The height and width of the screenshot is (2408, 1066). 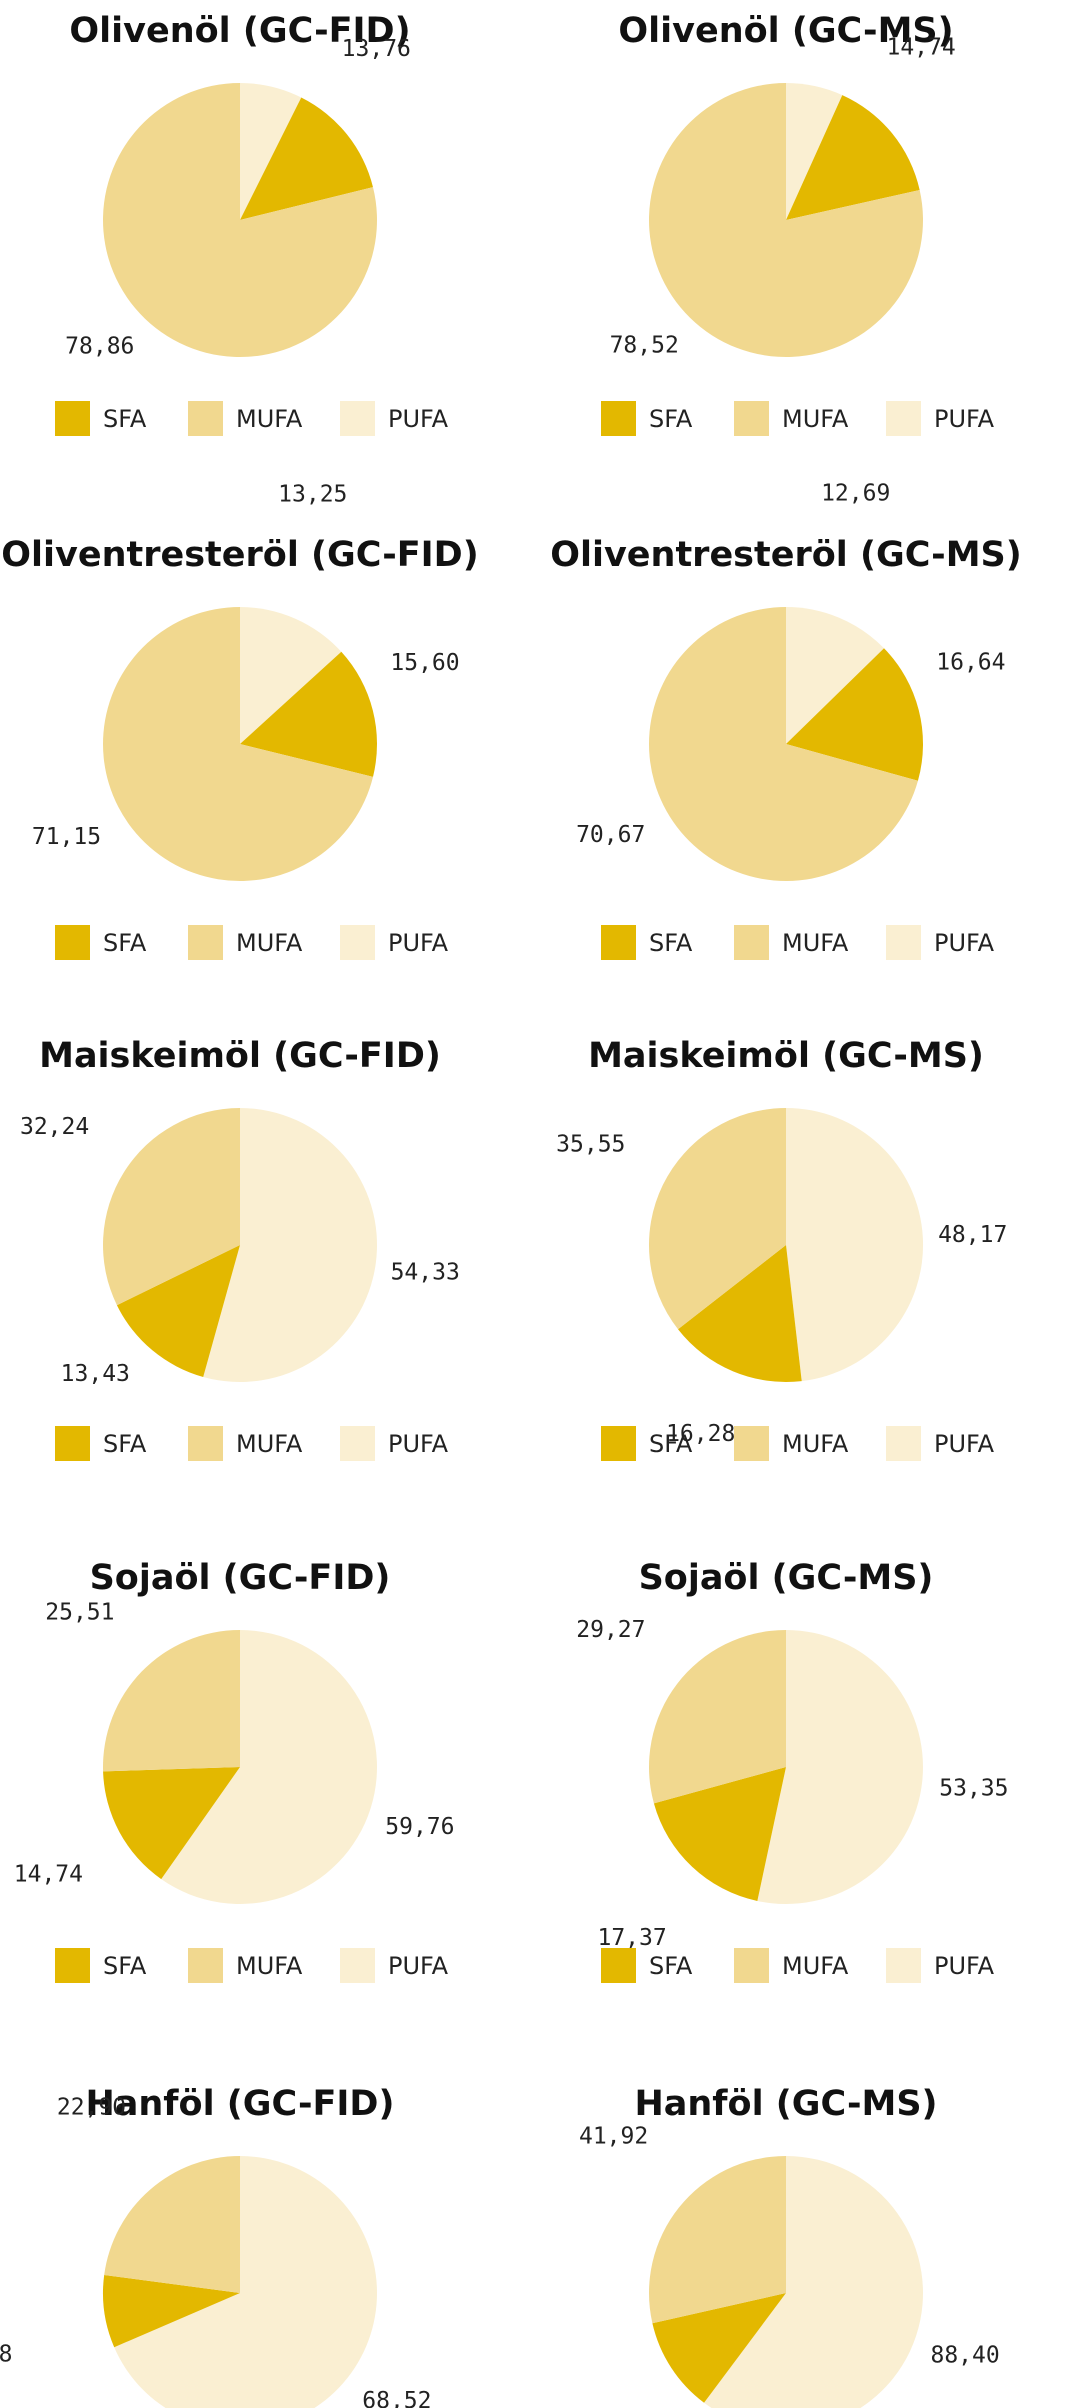 What do you see at coordinates (610, 835) in the screenshot?
I see `data-label: 70,67` at bounding box center [610, 835].